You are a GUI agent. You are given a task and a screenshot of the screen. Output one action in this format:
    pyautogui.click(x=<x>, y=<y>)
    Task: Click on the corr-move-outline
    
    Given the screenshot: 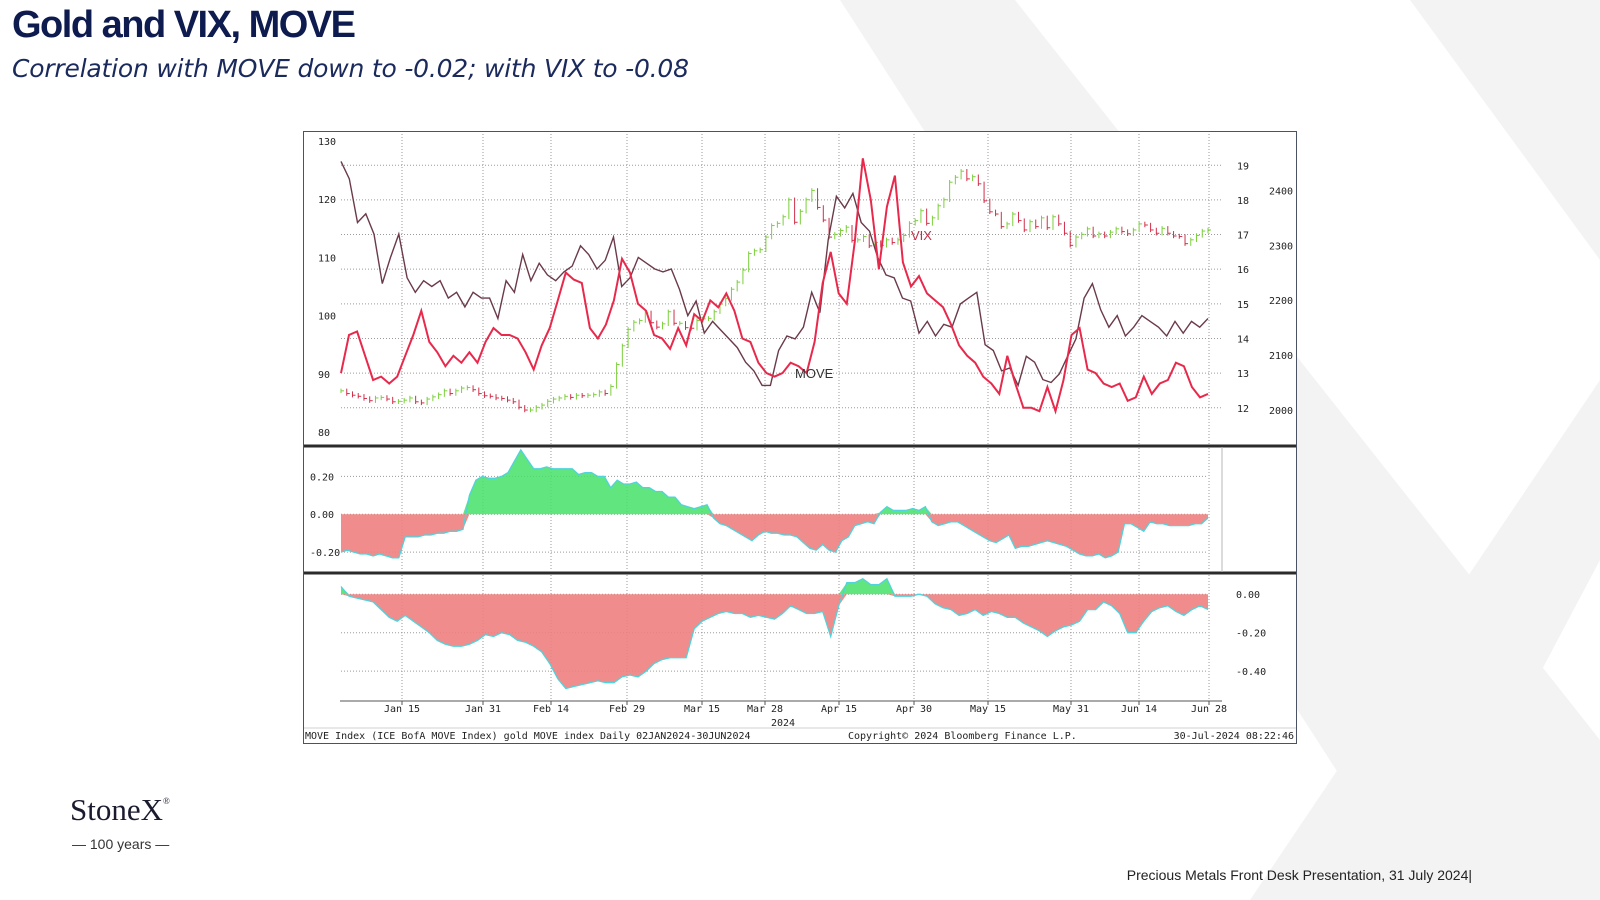 What is the action you would take?
    pyautogui.click(x=774, y=503)
    